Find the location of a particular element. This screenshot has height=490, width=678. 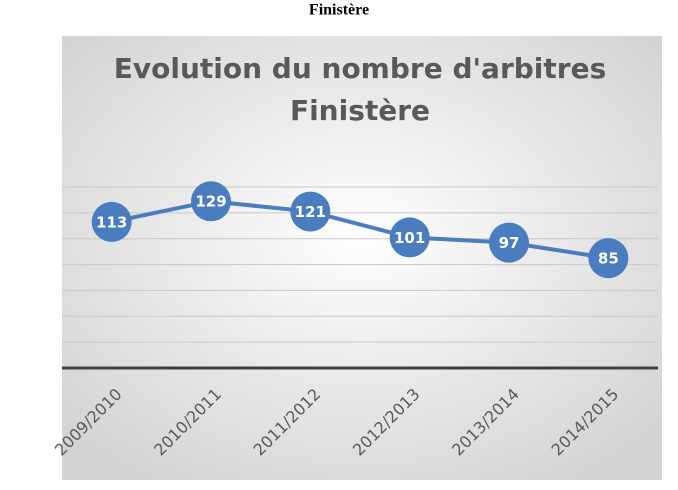

page-heading: Finistère is located at coordinates (339, 10).